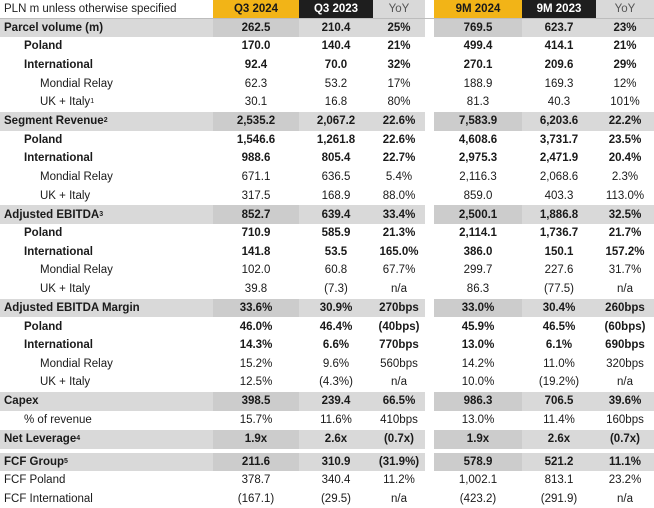 Image resolution: width=654 pixels, height=508 pixels. I want to click on cell-9m-2023: 813.1, so click(559, 480).